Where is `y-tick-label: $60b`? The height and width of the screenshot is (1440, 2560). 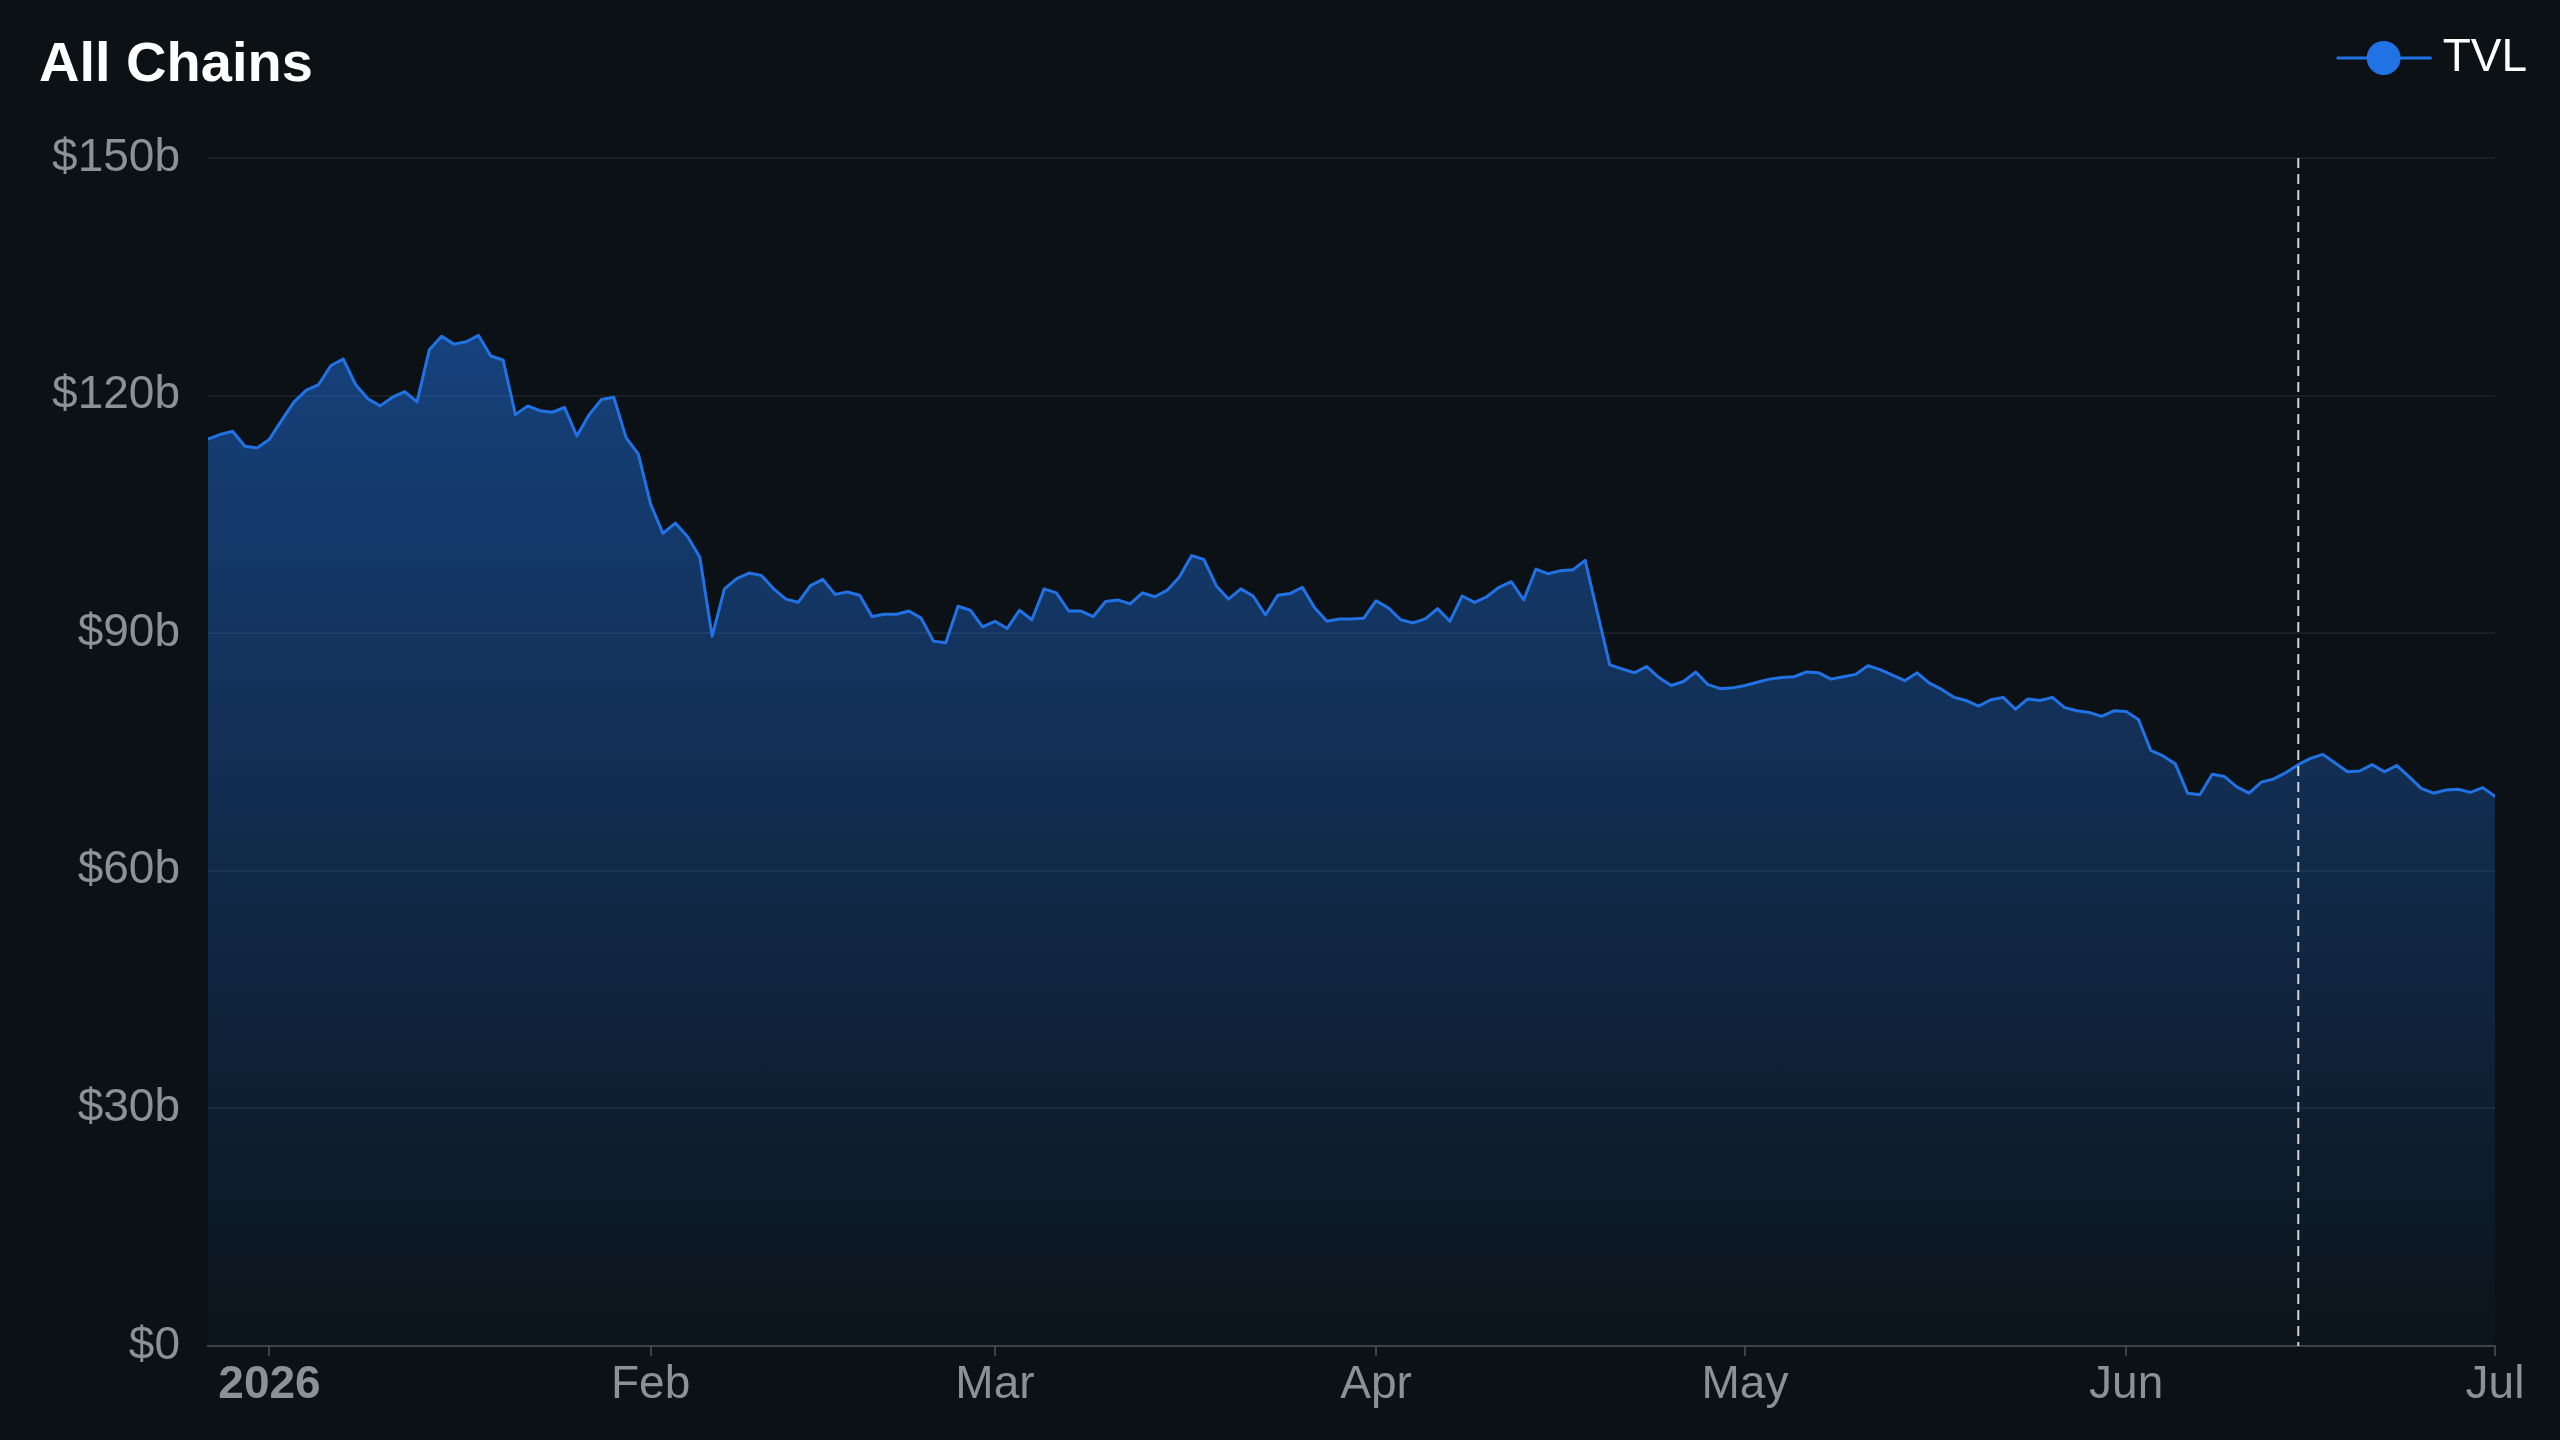 y-tick-label: $60b is located at coordinates (128, 867).